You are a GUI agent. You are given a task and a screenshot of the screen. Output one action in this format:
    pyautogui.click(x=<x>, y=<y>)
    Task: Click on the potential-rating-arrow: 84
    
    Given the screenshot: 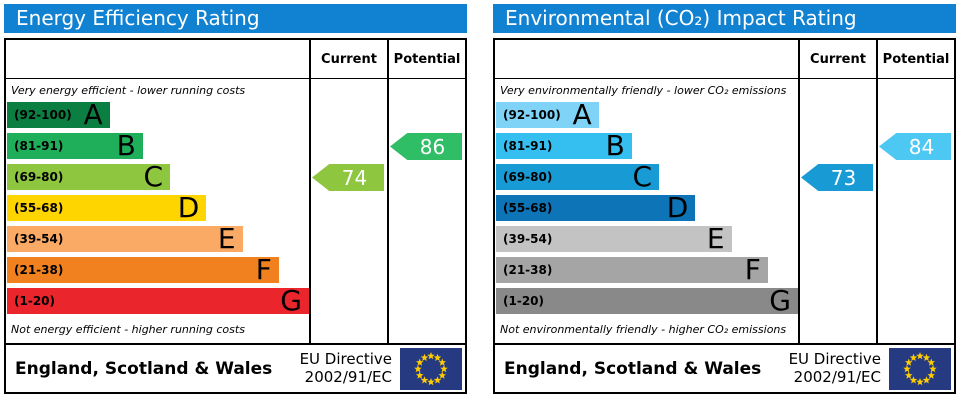 What is the action you would take?
    pyautogui.click(x=915, y=146)
    